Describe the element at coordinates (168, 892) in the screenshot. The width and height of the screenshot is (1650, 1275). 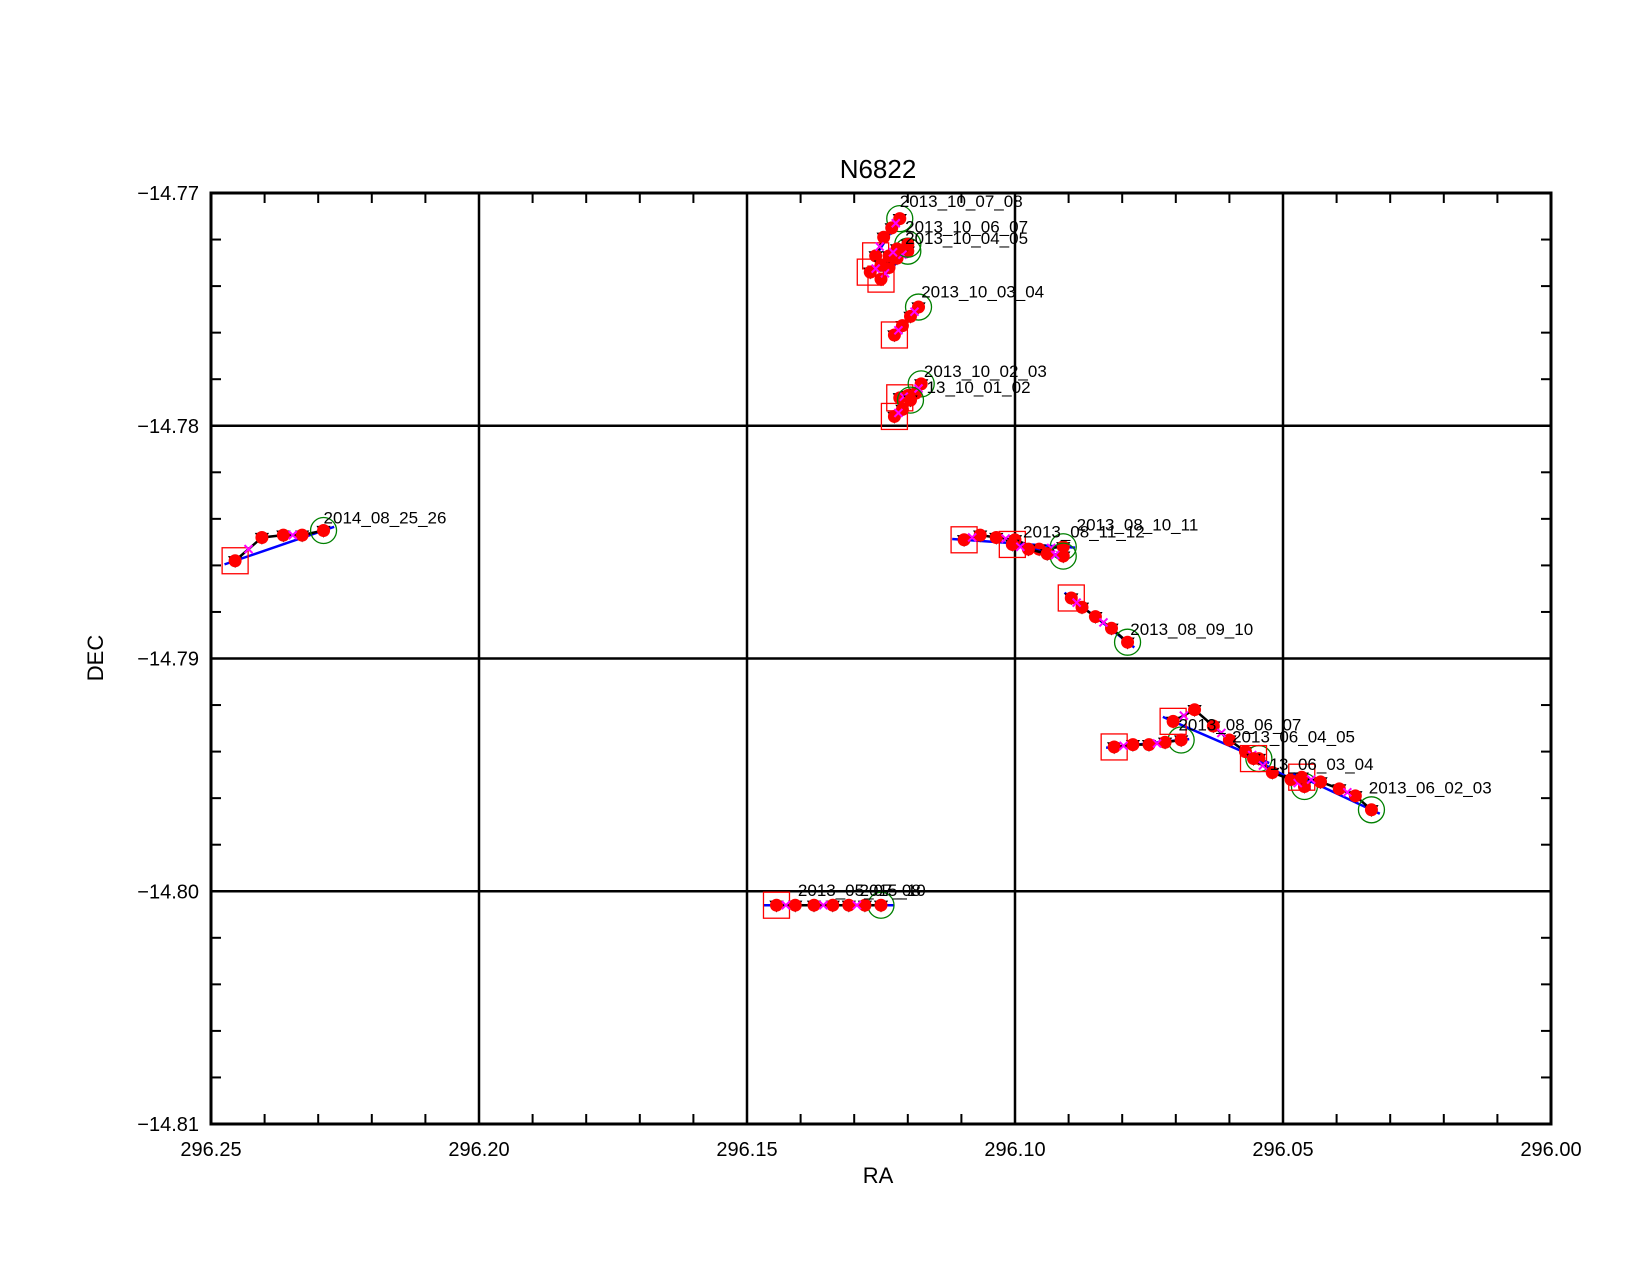
I see `y-tick-label: −14.80` at that location.